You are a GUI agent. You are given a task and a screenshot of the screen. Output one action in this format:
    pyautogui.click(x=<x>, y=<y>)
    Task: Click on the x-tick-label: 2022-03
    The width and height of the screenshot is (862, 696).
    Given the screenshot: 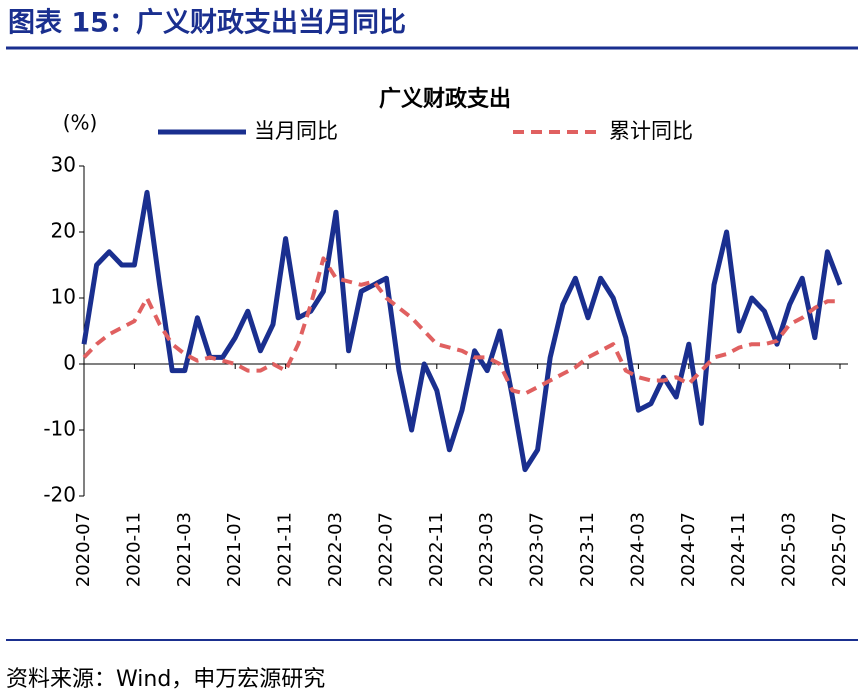 What is the action you would take?
    pyautogui.click(x=335, y=549)
    